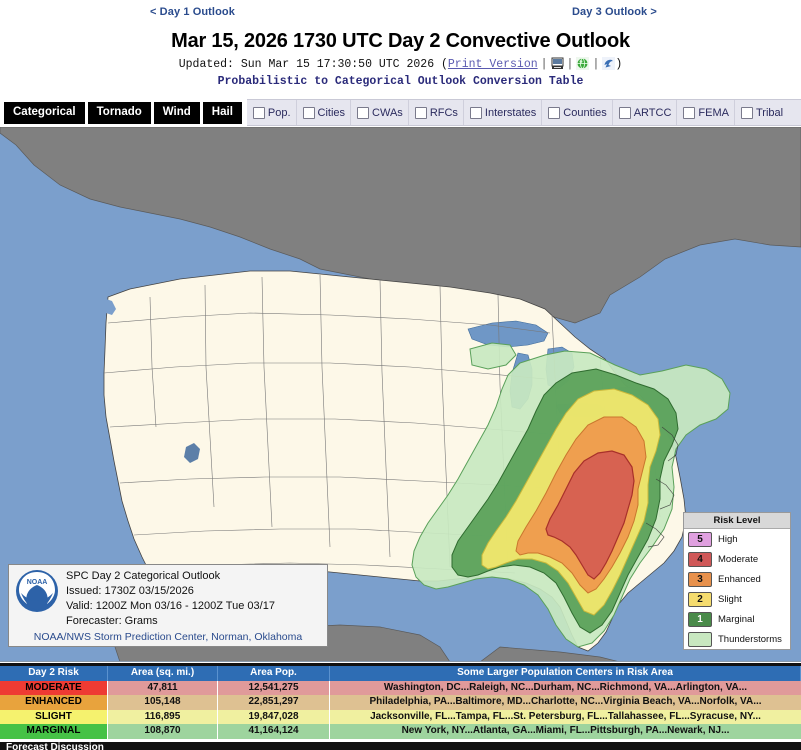 The width and height of the screenshot is (801, 750). I want to click on checkbox-label-artcc: ARTCC, so click(652, 112).